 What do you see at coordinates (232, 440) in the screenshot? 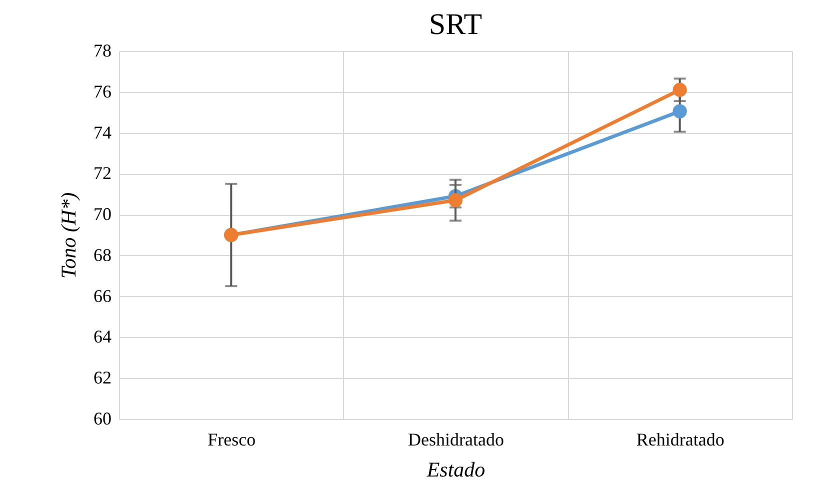
I see `x-tick-label: Fresco` at bounding box center [232, 440].